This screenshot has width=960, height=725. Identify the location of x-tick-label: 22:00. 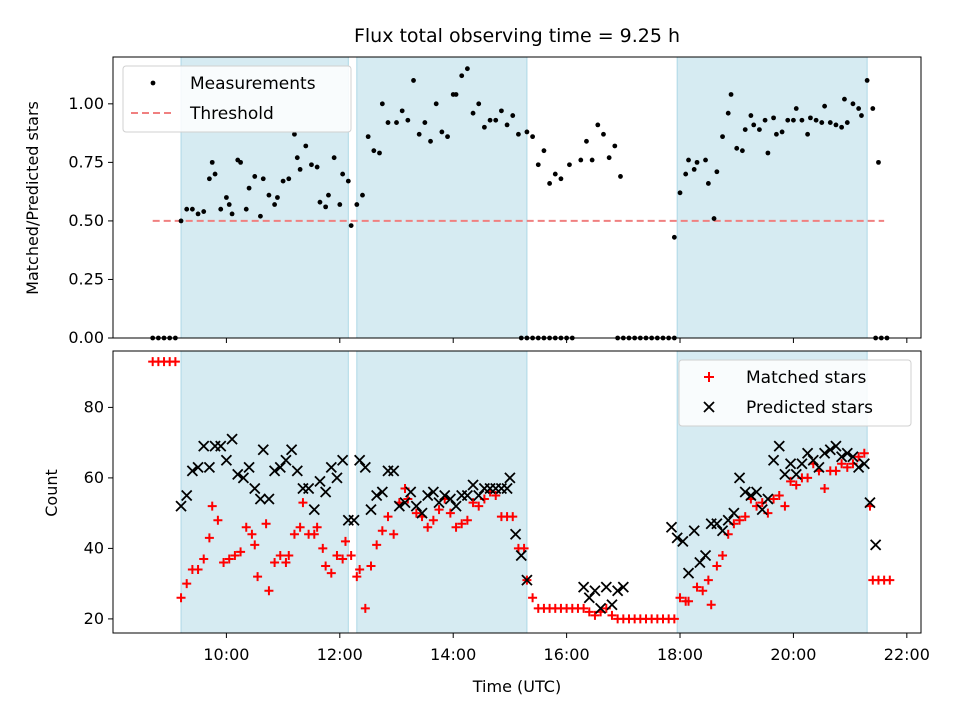
(907, 654).